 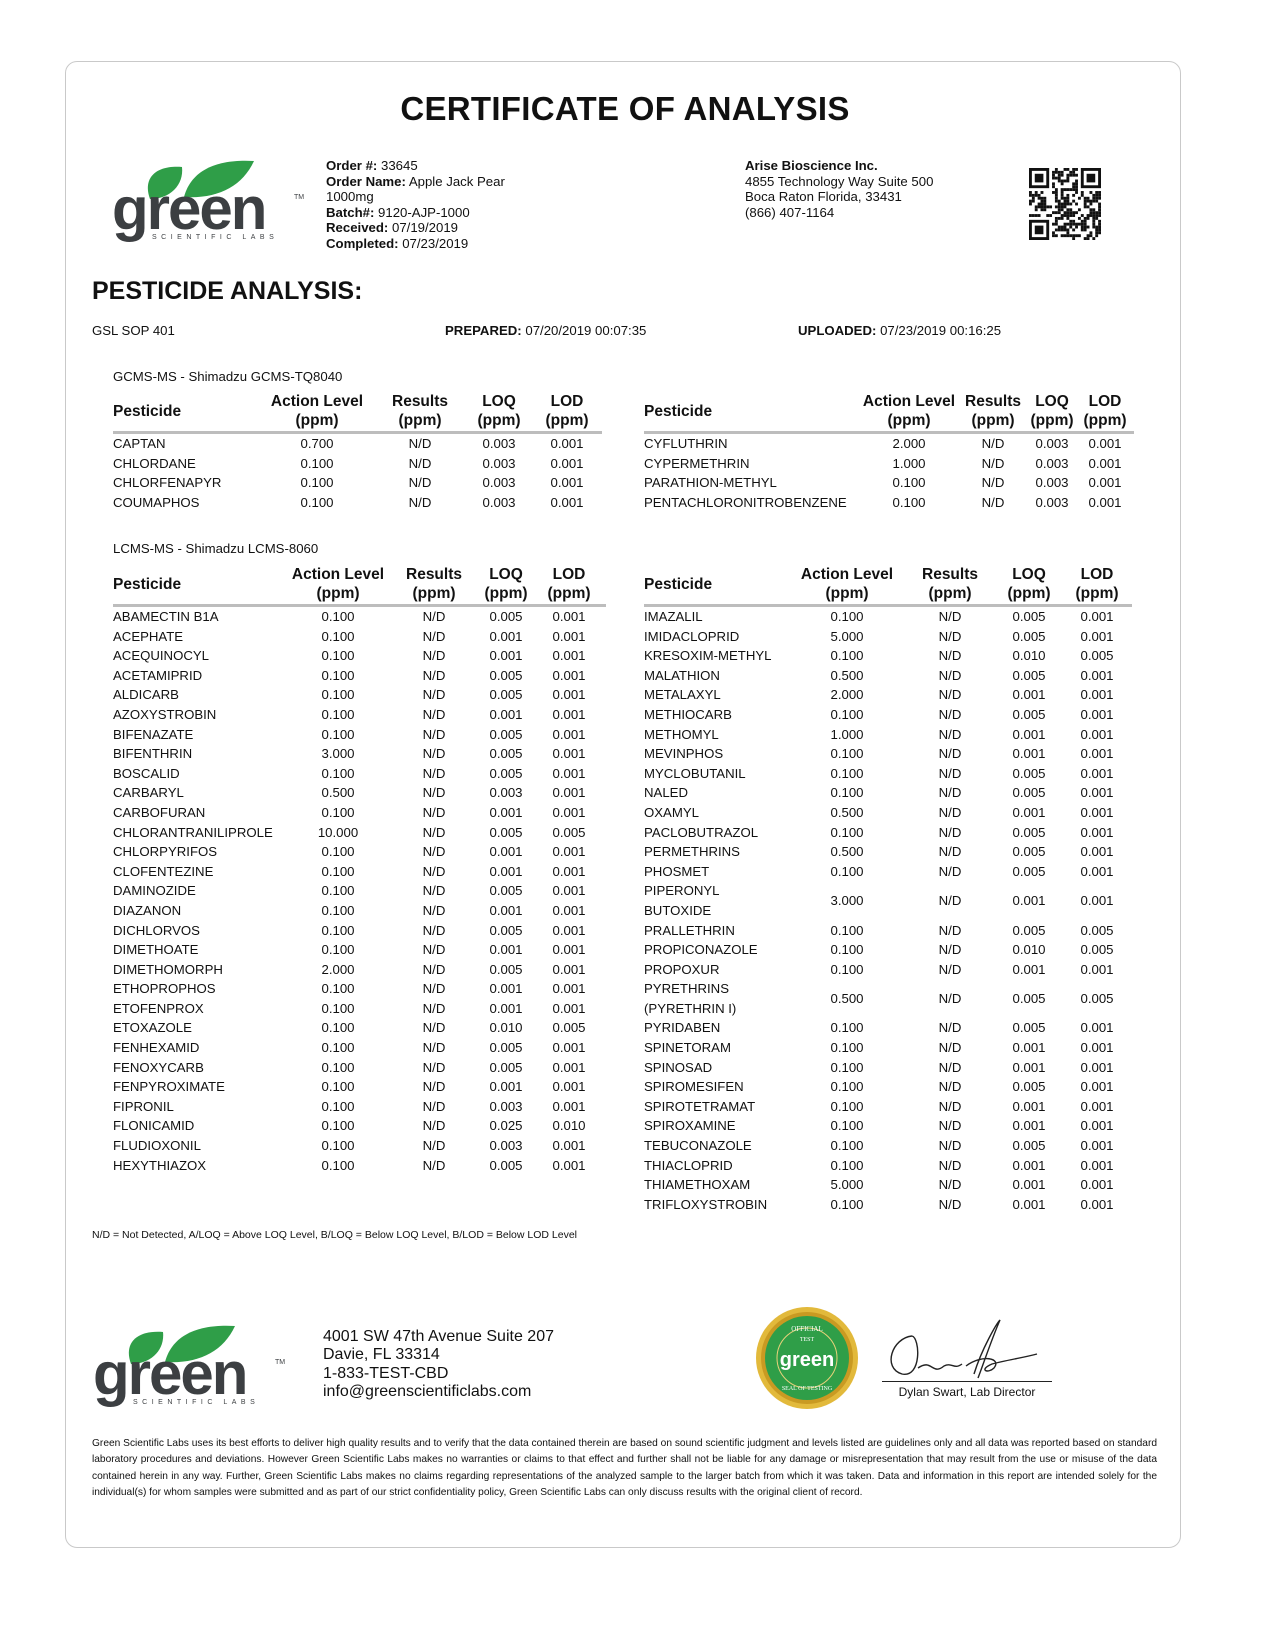 I want to click on table-row: ACEQUINOCYL 0.100 N/D 0.001 0.001, so click(x=359, y=656).